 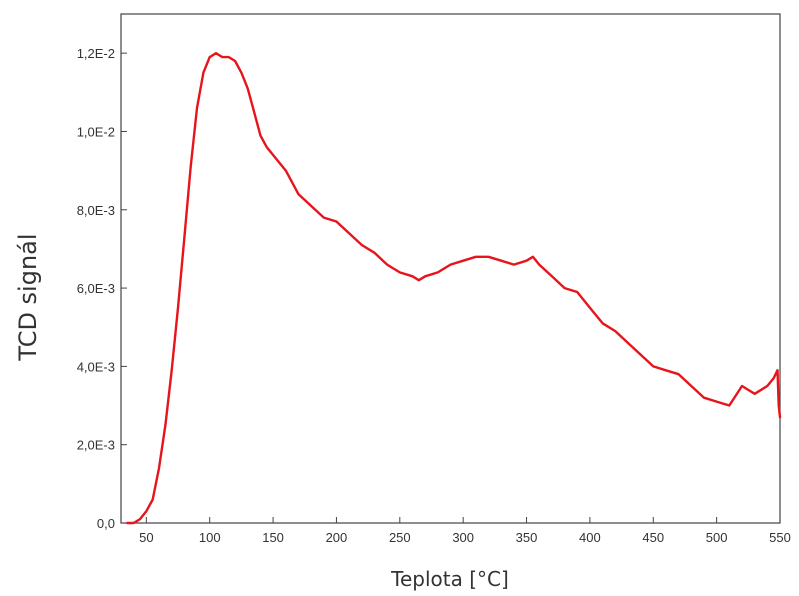 What do you see at coordinates (96, 366) in the screenshot?
I see `y-tick-label: 4,0E-3` at bounding box center [96, 366].